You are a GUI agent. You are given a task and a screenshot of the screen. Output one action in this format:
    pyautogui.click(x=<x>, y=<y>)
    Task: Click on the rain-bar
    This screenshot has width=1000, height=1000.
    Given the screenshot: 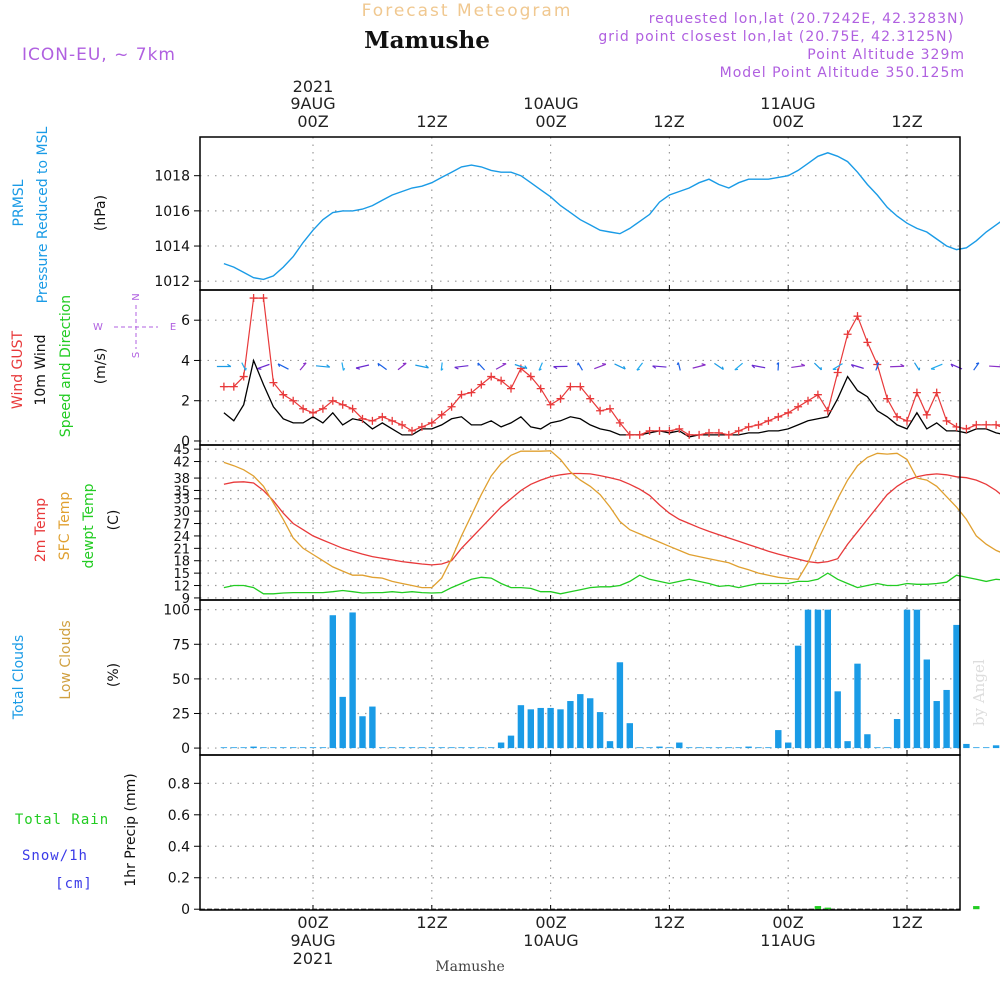 What is the action you would take?
    pyautogui.click(x=818, y=908)
    